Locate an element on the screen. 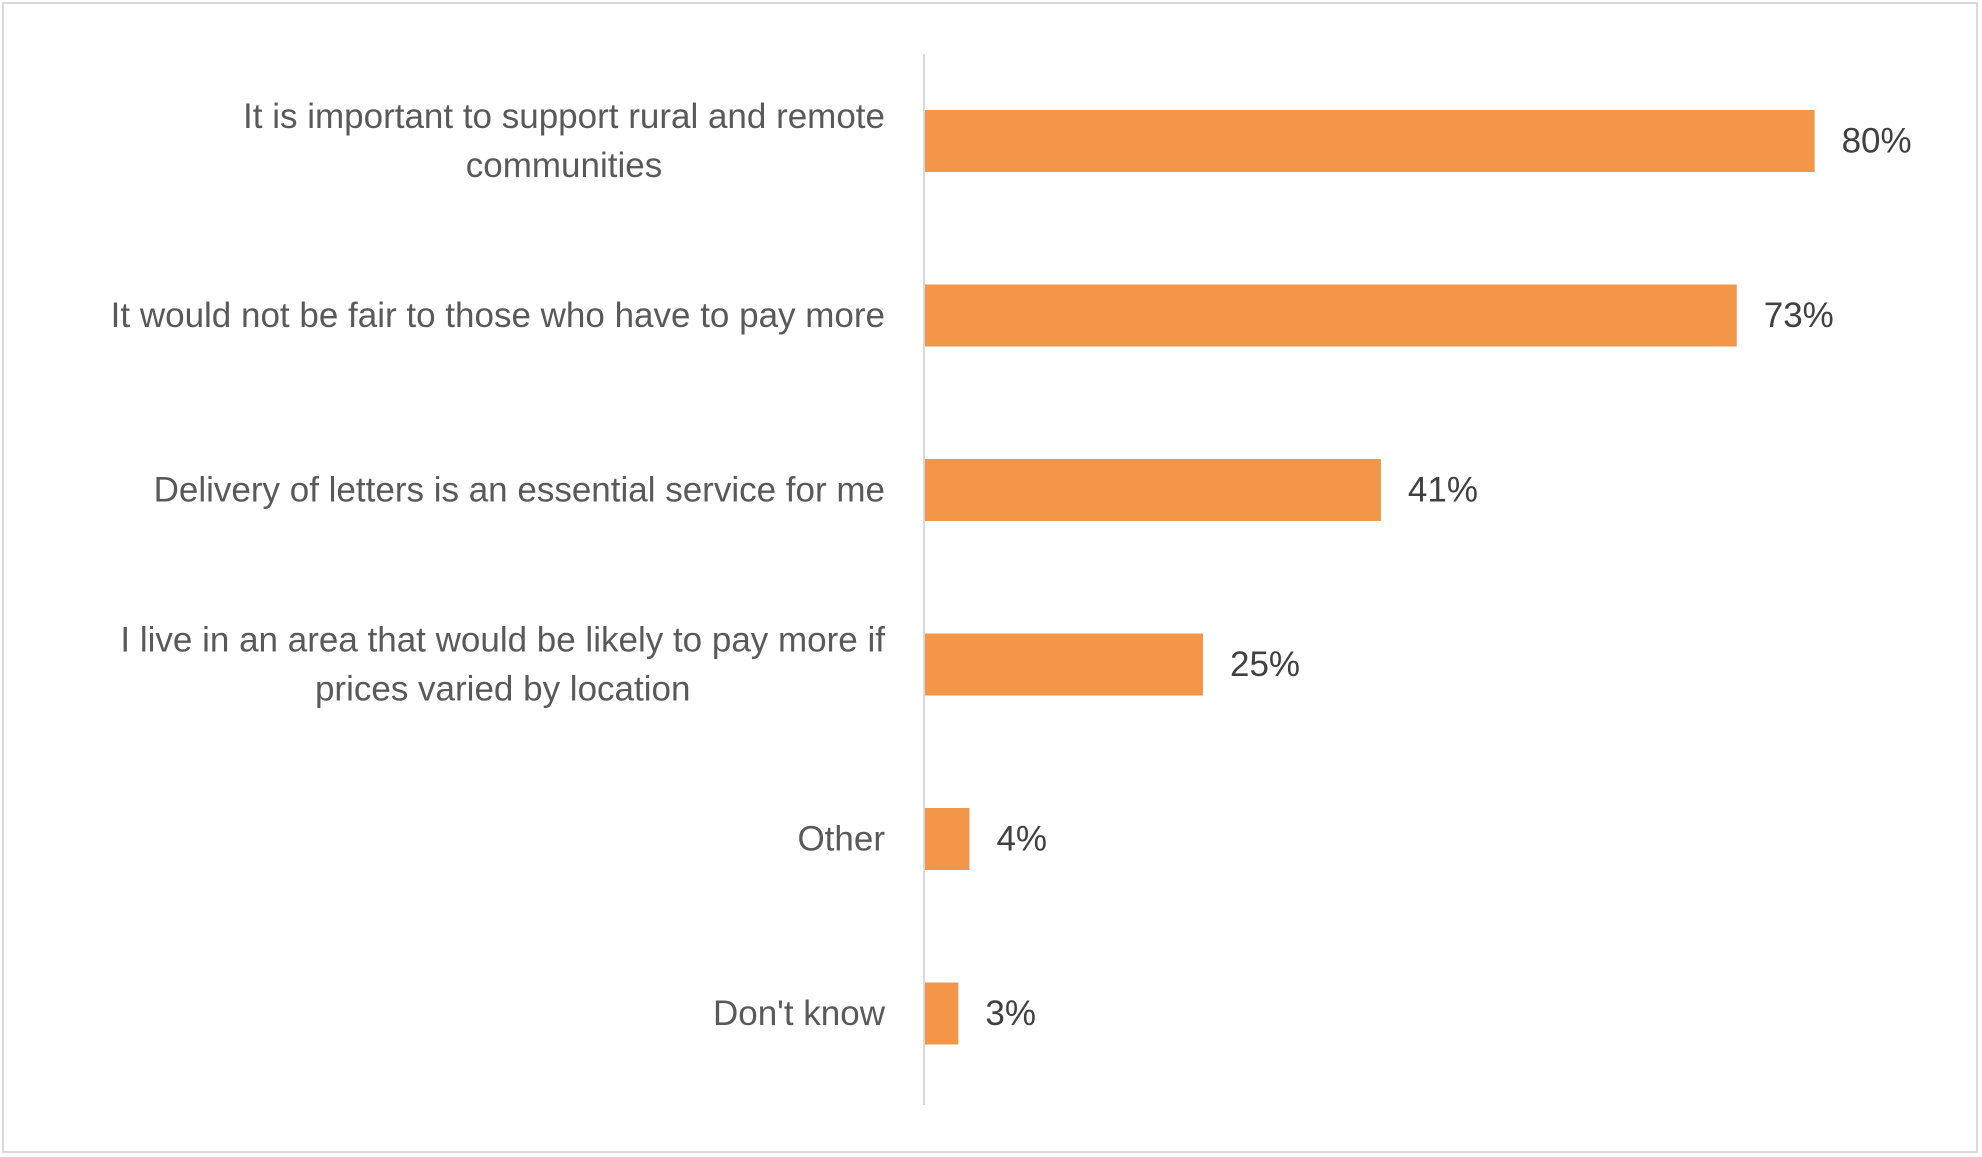  category-label-line: Don't know is located at coordinates (799, 1013).